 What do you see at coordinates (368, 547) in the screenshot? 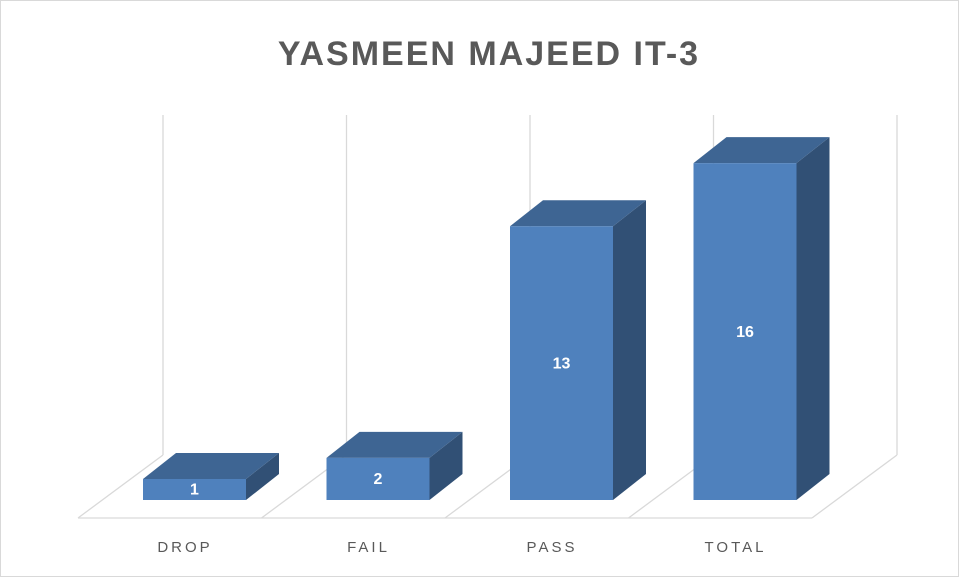
I see `x-tick-label: FAIL` at bounding box center [368, 547].